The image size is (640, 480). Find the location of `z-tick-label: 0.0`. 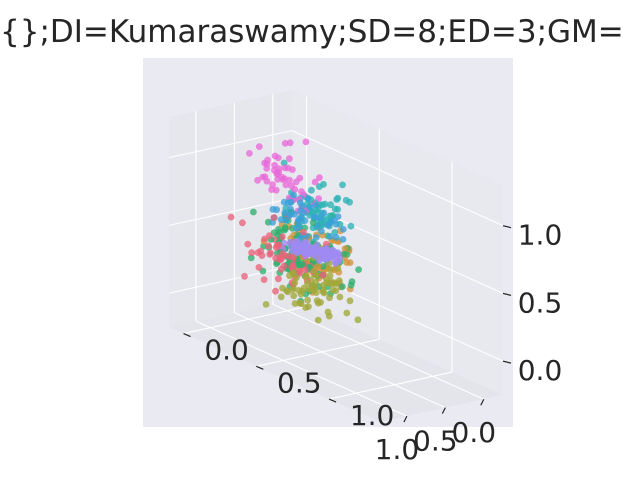

z-tick-label: 0.0 is located at coordinates (540, 370).